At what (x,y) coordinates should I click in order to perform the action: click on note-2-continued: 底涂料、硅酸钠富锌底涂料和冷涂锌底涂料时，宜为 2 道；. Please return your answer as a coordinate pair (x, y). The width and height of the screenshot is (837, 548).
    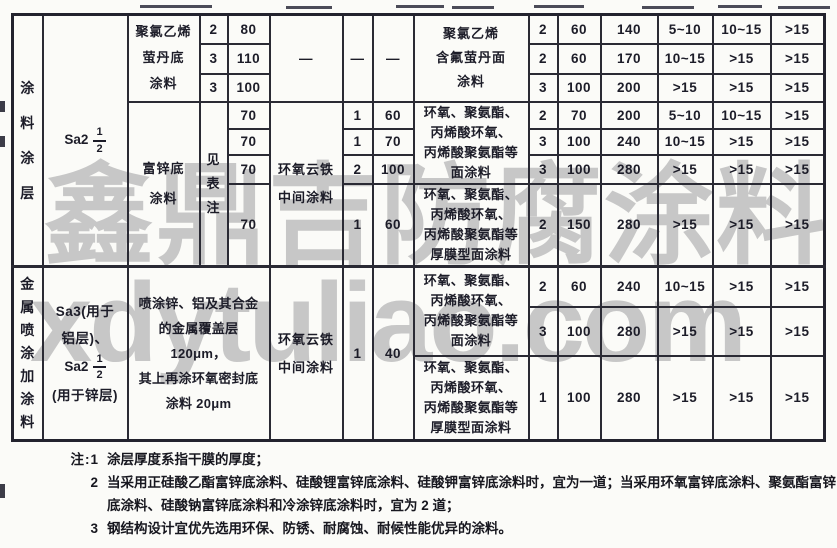
    Looking at the image, I should click on (446, 505).